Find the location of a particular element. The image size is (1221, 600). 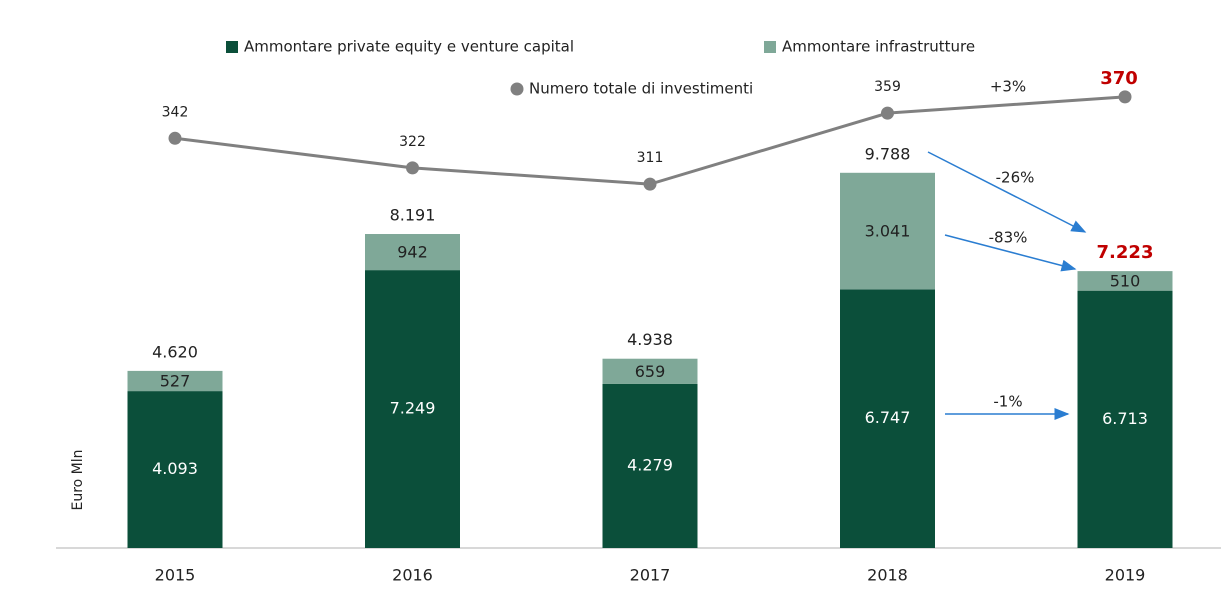

annotation: +3% is located at coordinates (1008, 87).